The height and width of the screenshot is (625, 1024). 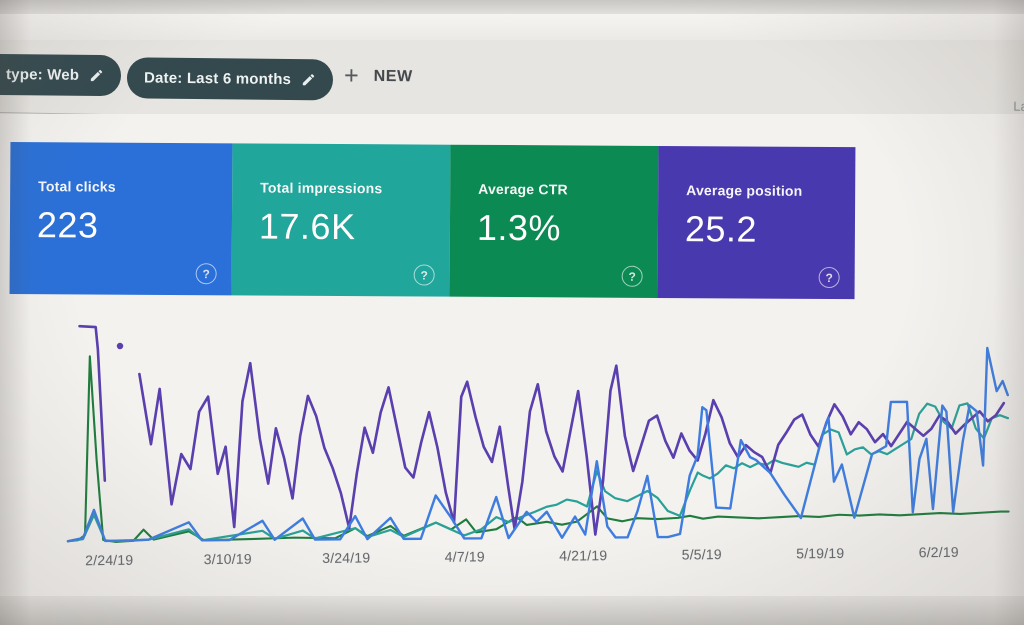 I want to click on metric-card-total-clicks: Total clicks 223 ?, so click(x=121, y=219).